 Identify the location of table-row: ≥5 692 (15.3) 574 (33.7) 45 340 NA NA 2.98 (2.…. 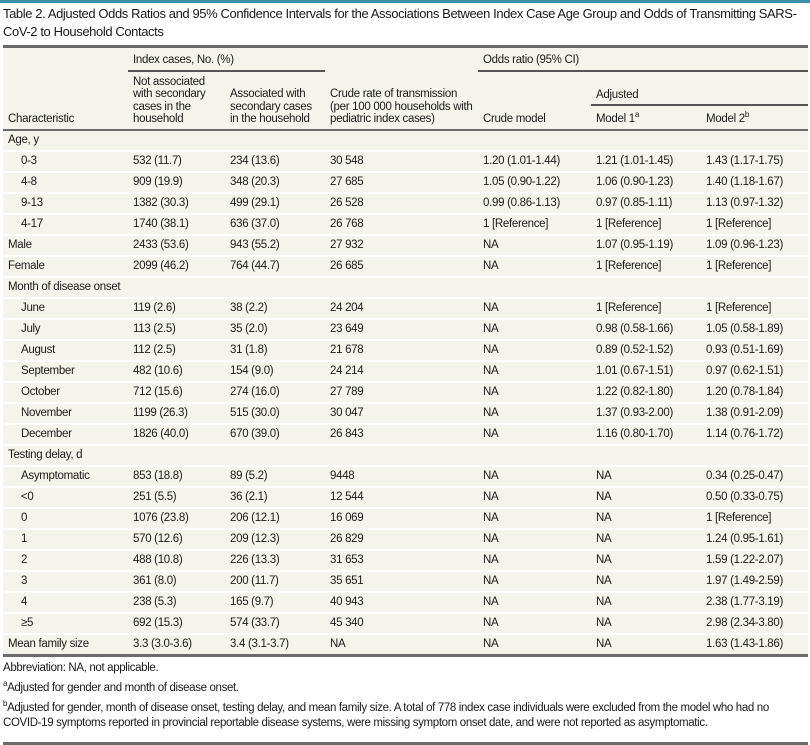
(405, 624).